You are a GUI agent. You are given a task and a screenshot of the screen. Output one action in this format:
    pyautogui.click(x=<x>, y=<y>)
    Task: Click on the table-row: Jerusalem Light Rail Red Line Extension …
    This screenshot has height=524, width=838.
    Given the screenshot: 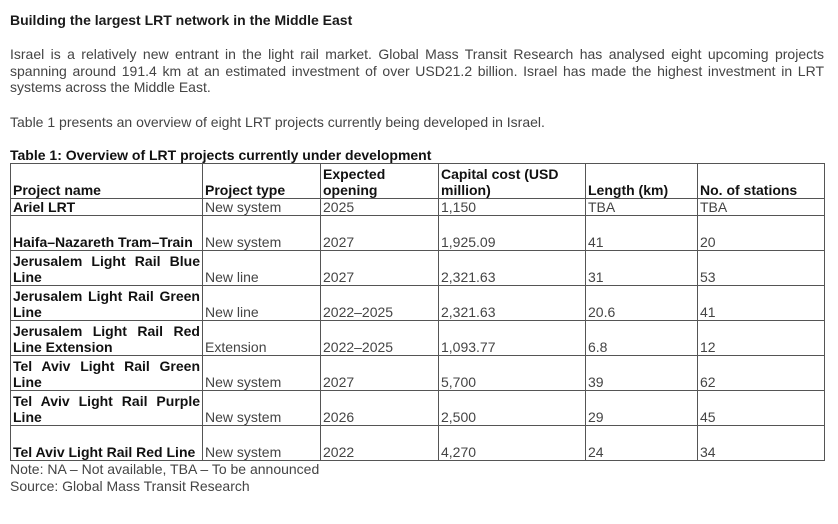 What is the action you would take?
    pyautogui.click(x=417, y=338)
    